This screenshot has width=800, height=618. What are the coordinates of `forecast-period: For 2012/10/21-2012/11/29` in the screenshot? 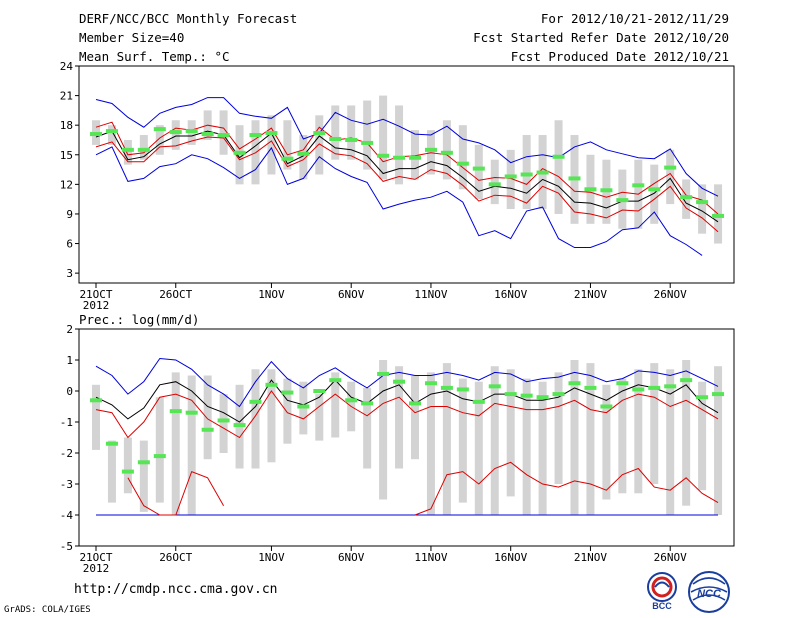 It's located at (634, 18).